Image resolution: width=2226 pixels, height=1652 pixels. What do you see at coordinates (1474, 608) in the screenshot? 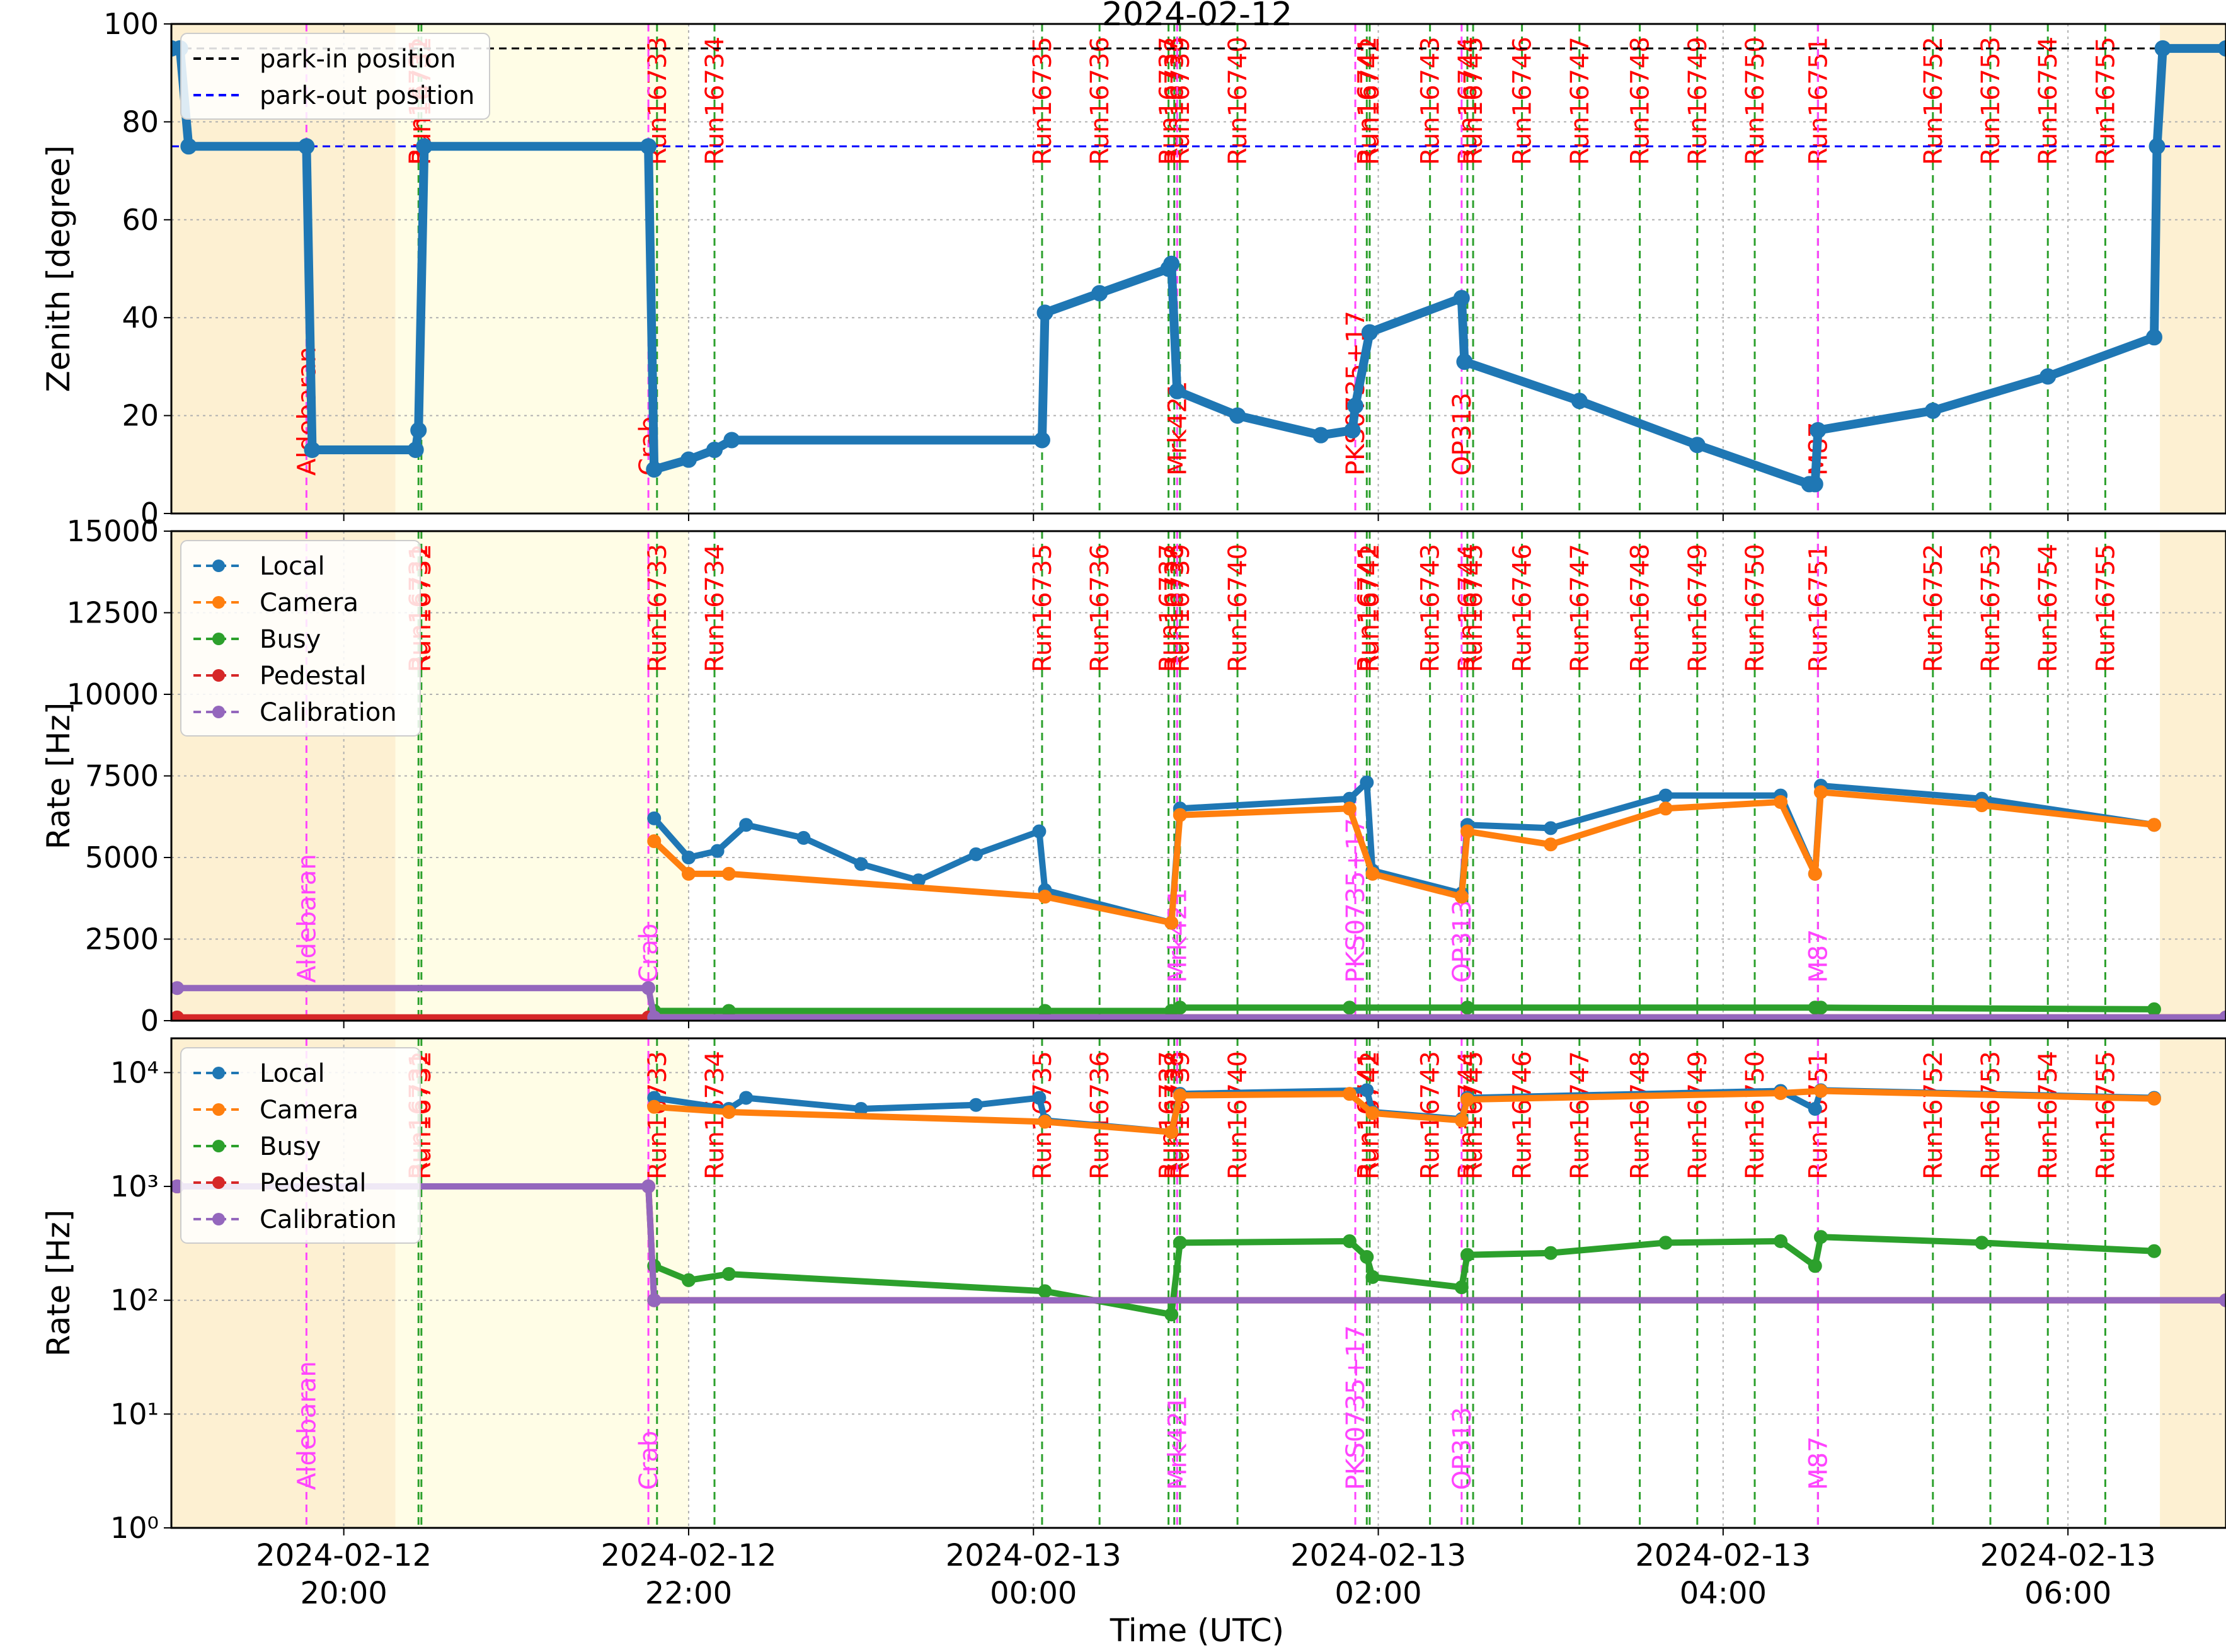
I see `run-label: Run16745` at bounding box center [1474, 608].